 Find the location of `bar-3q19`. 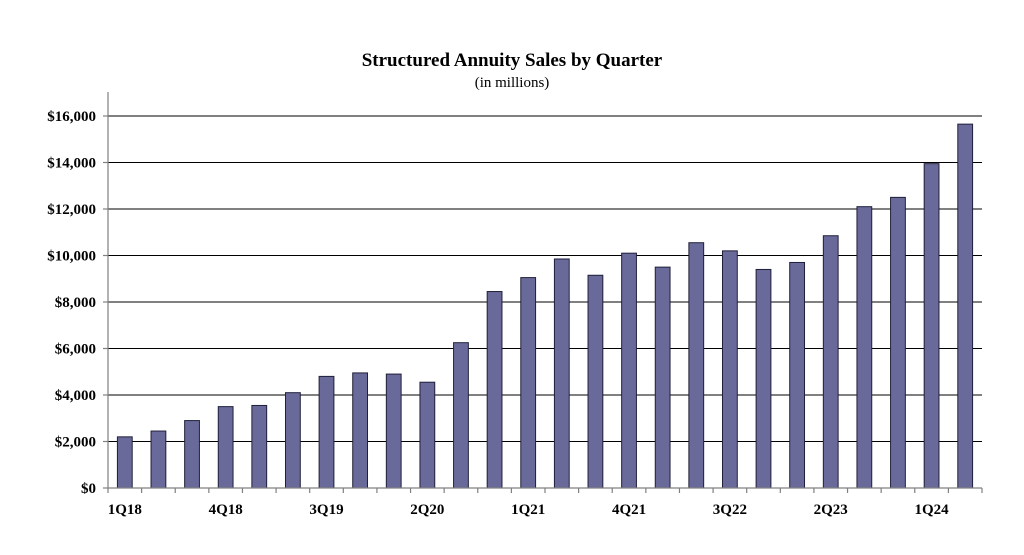

bar-3q19 is located at coordinates (326, 432).